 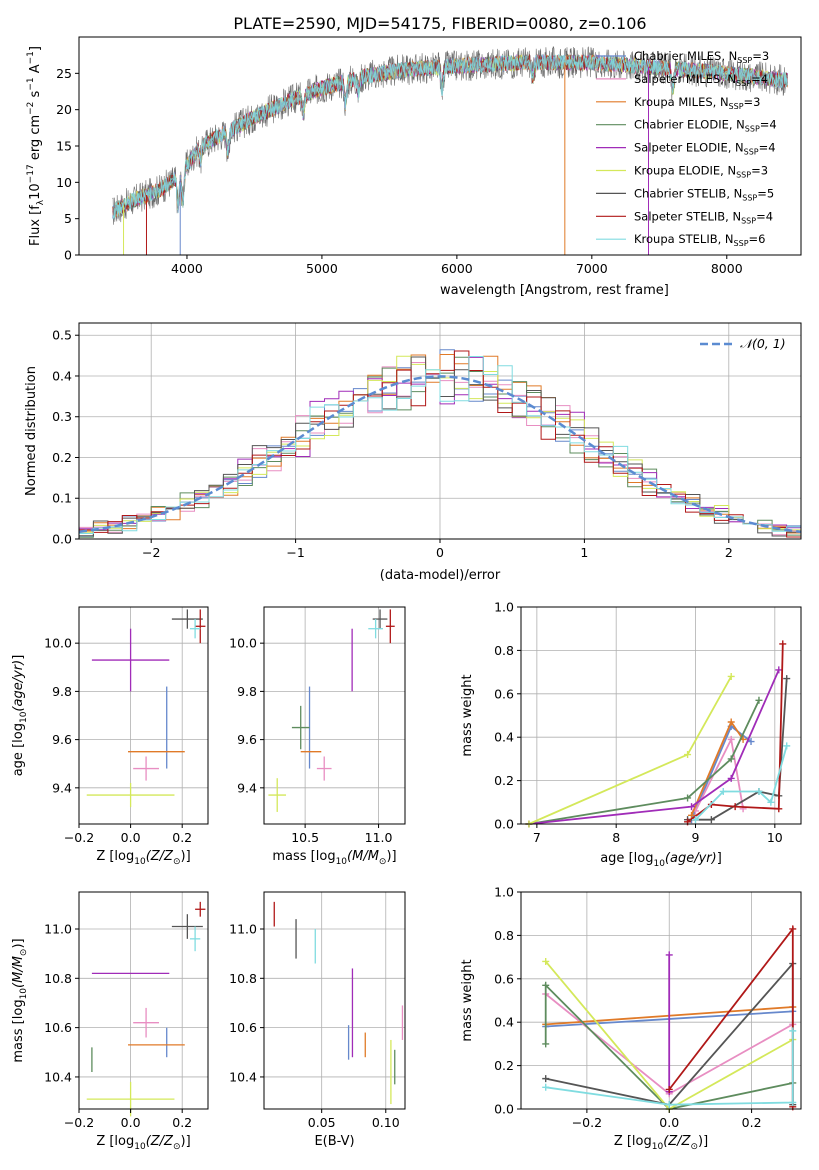 I want to click on y-tick-label: 25, so click(x=64, y=73).